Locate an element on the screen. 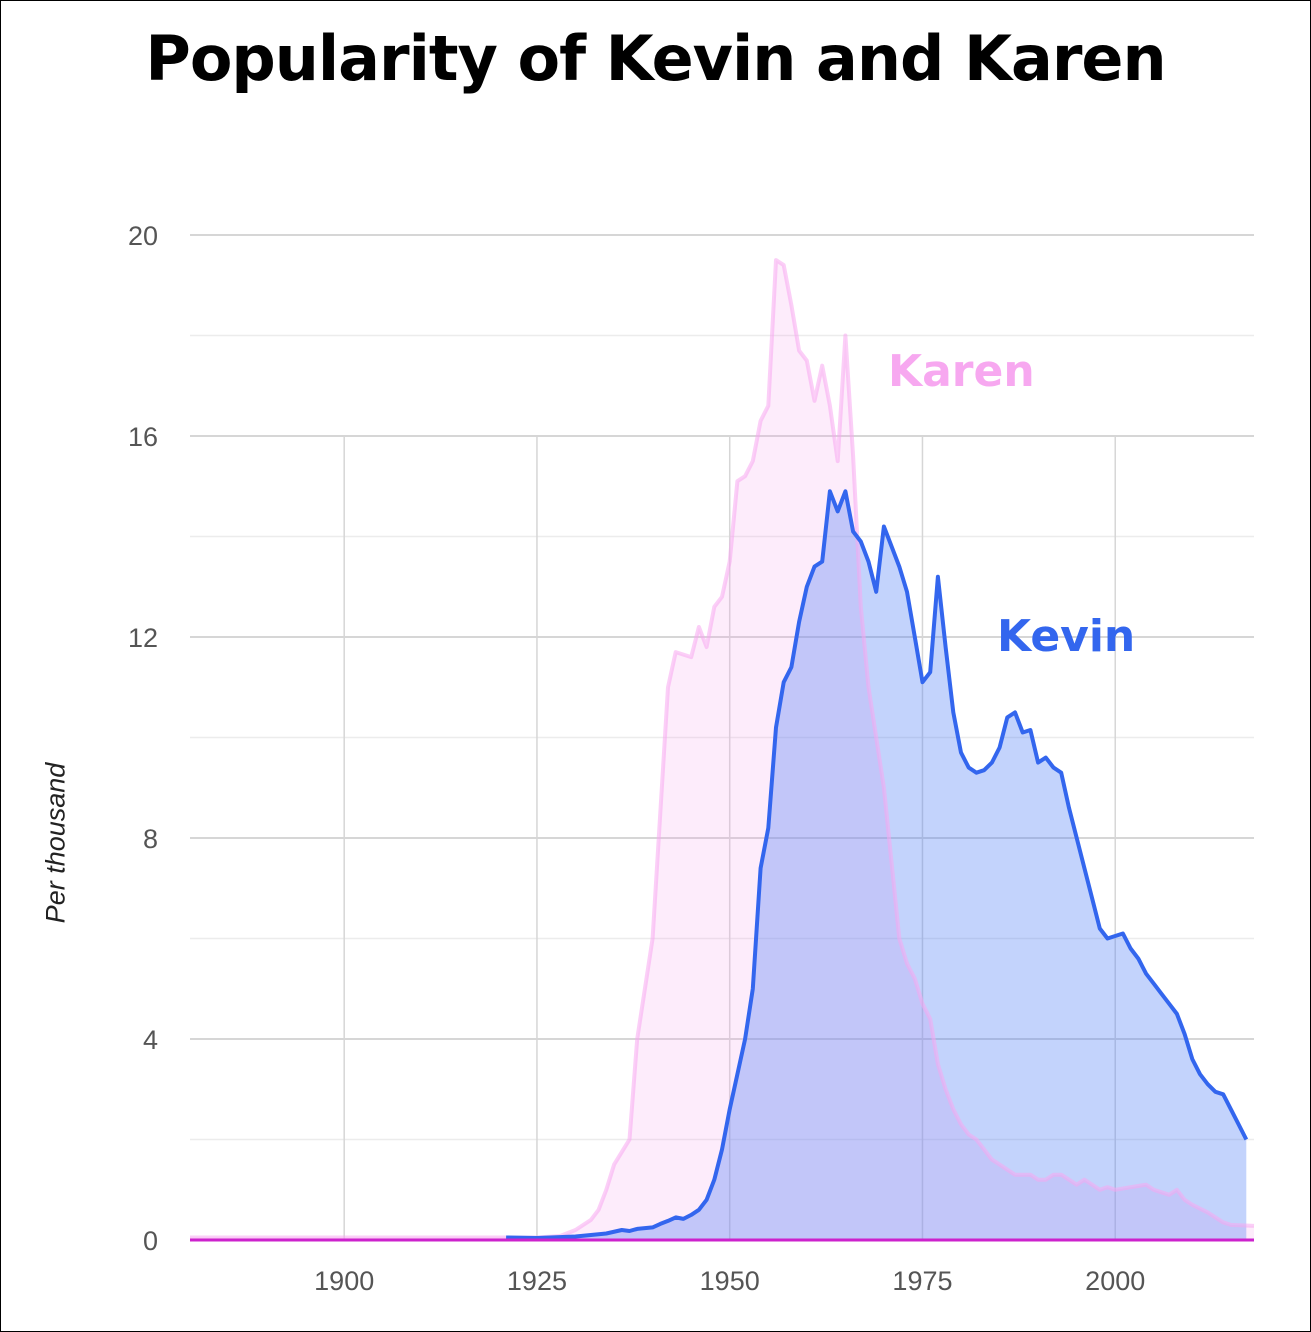 The width and height of the screenshot is (1311, 1332). series-label-karen: Karen is located at coordinates (961, 371).